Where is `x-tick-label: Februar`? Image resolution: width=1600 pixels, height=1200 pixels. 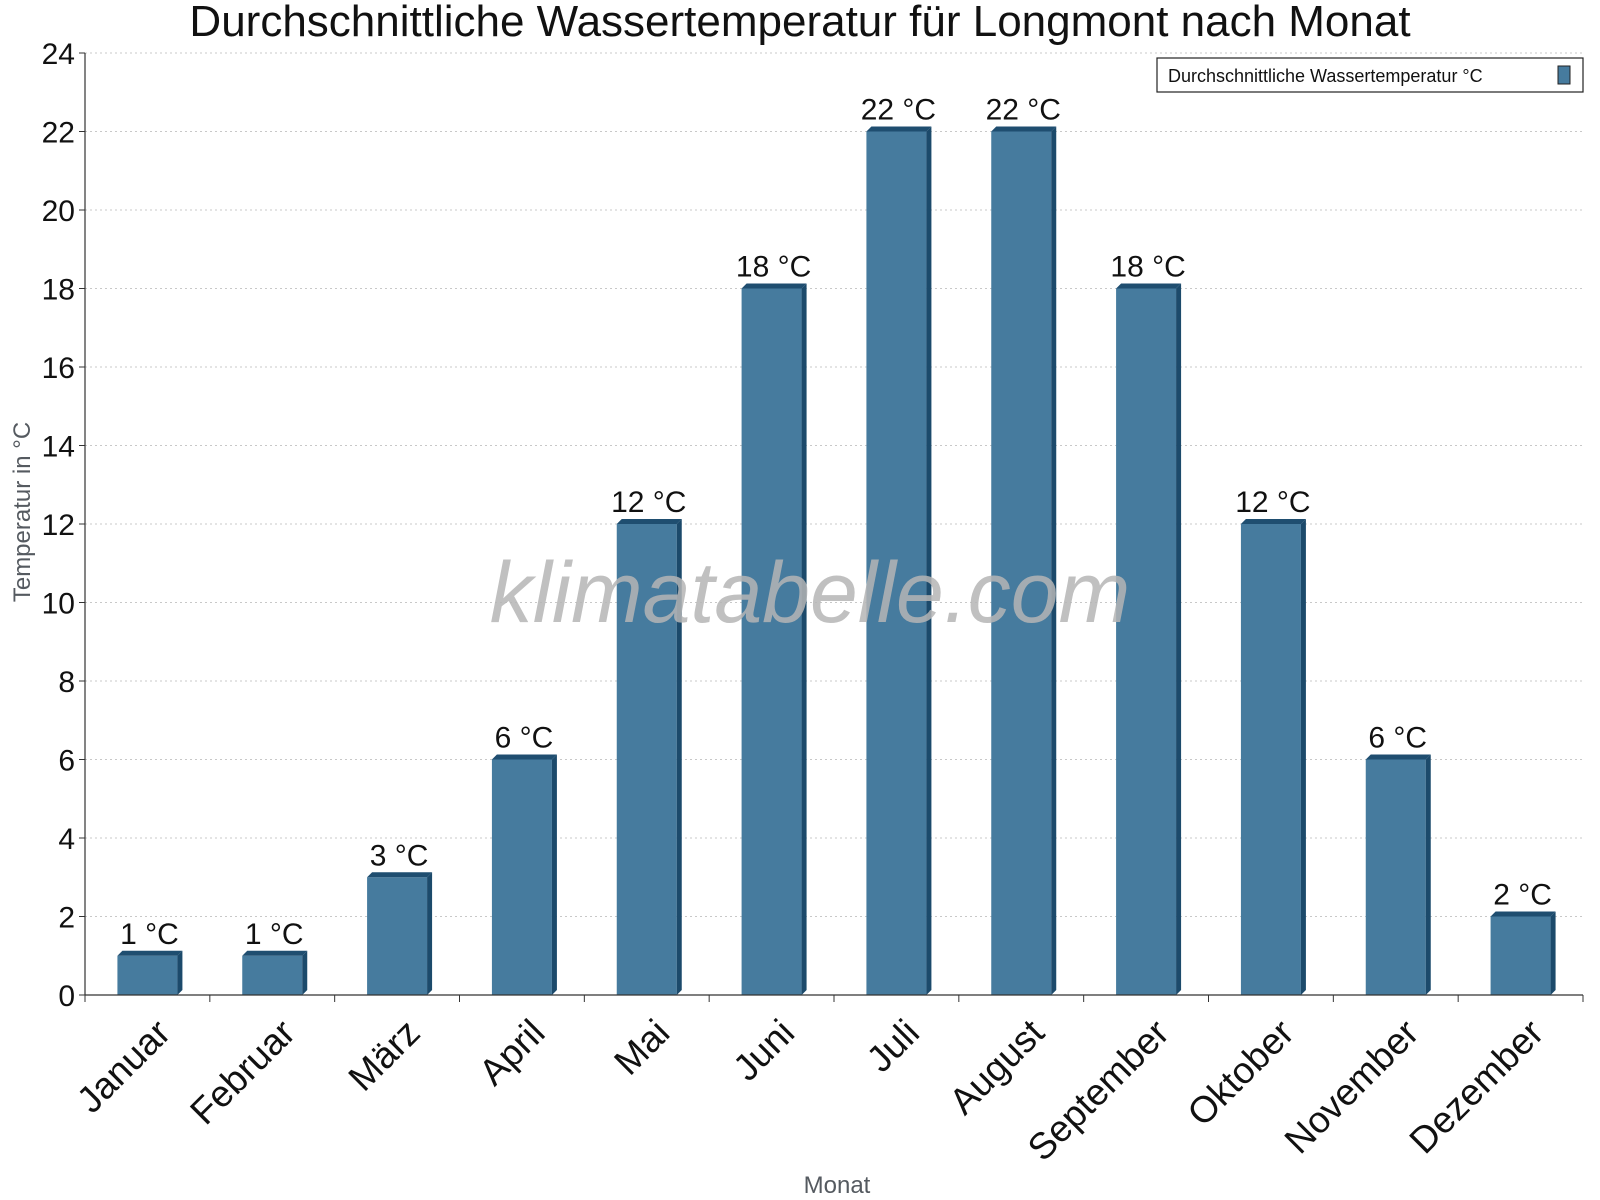
x-tick-label: Februar is located at coordinates (242, 1072).